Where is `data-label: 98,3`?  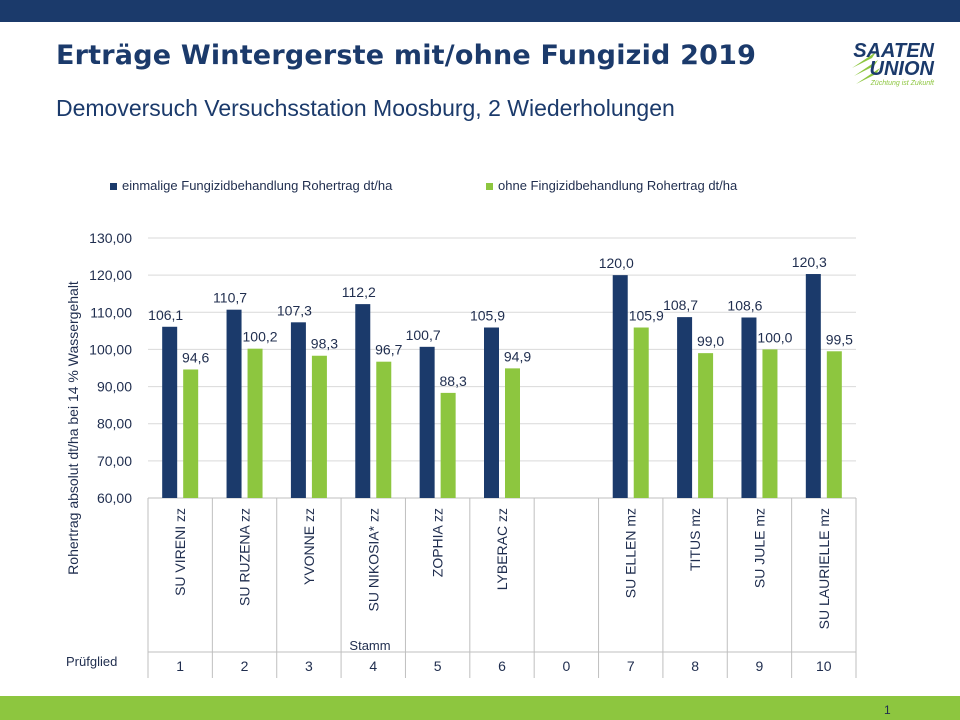 data-label: 98,3 is located at coordinates (324, 344).